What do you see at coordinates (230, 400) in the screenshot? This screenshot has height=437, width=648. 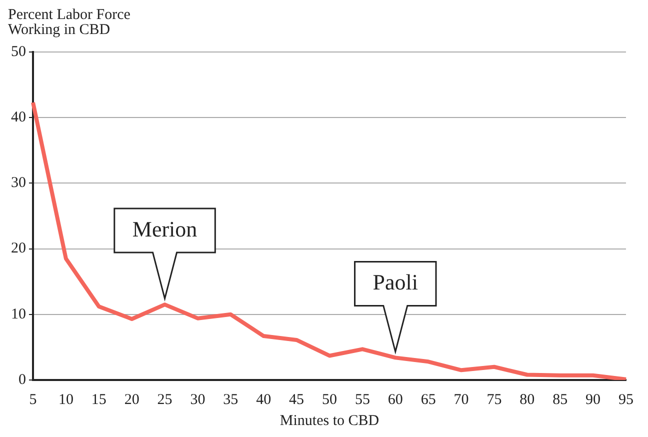 I see `x-tick-label: 35` at bounding box center [230, 400].